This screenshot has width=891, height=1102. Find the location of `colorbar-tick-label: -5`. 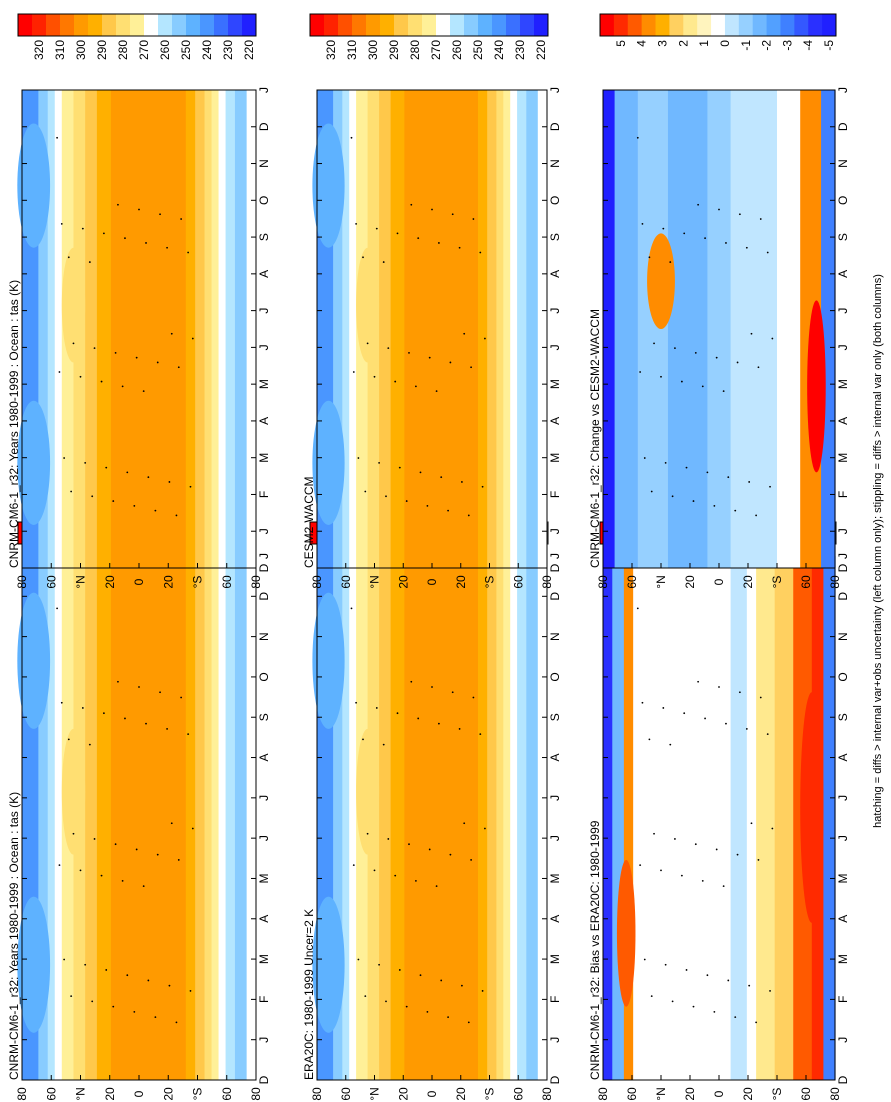

colorbar-tick-label: -5 is located at coordinates (829, 45).